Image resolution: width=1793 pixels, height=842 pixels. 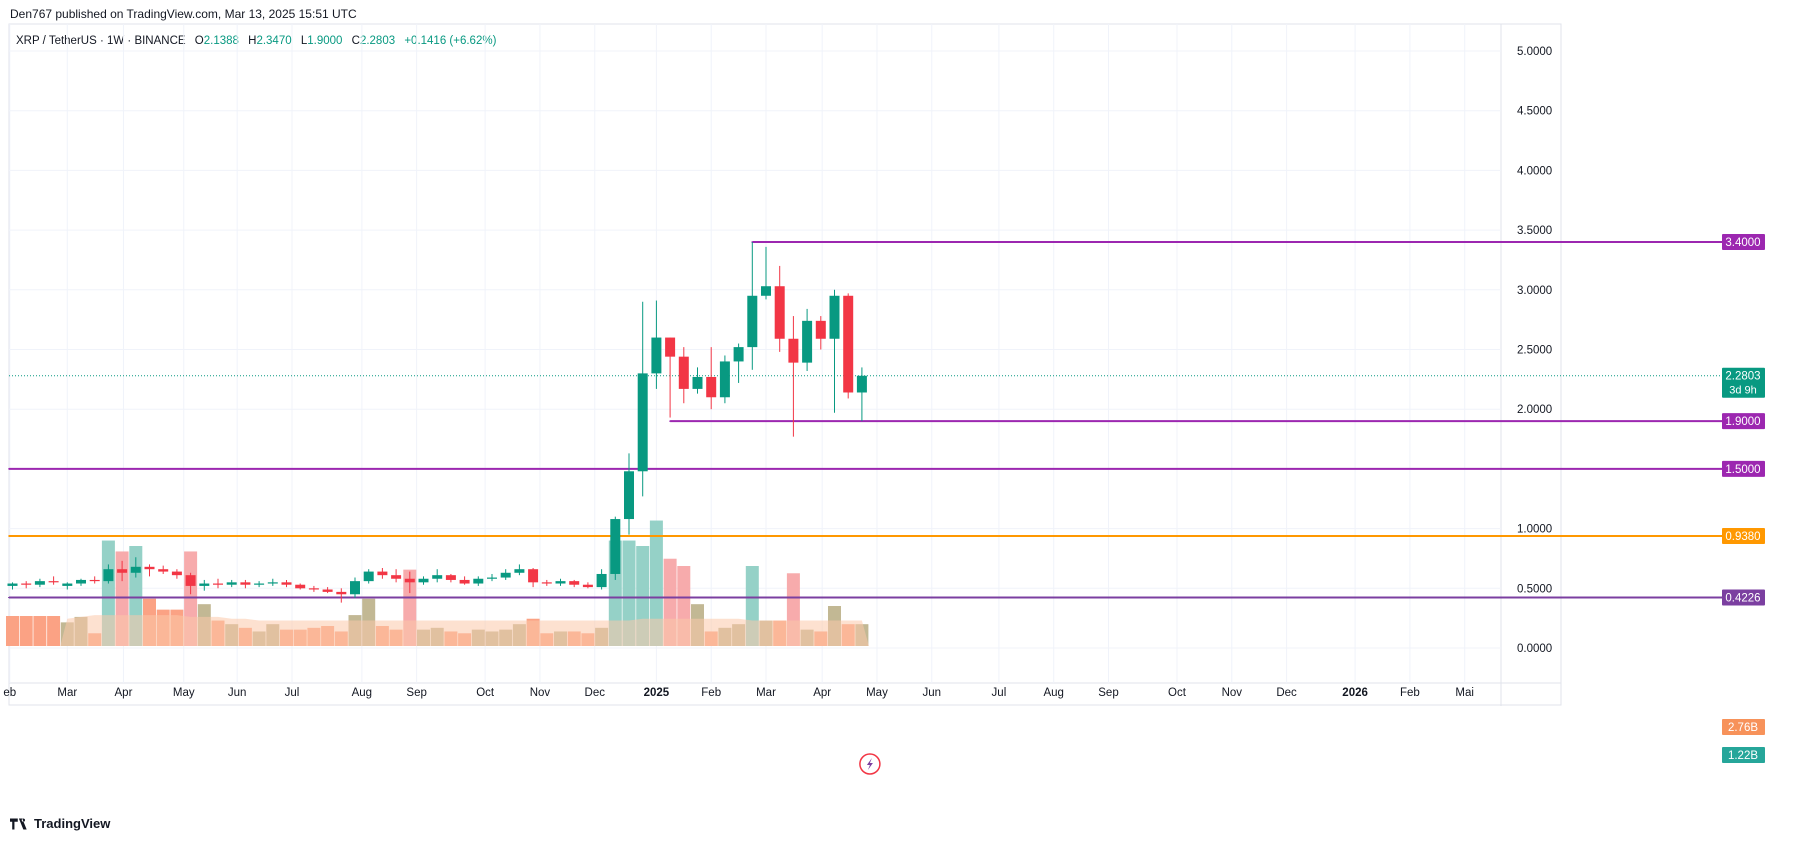 What do you see at coordinates (450, 41) in the screenshot?
I see `legend-change: +0.1416 (+6.62%)` at bounding box center [450, 41].